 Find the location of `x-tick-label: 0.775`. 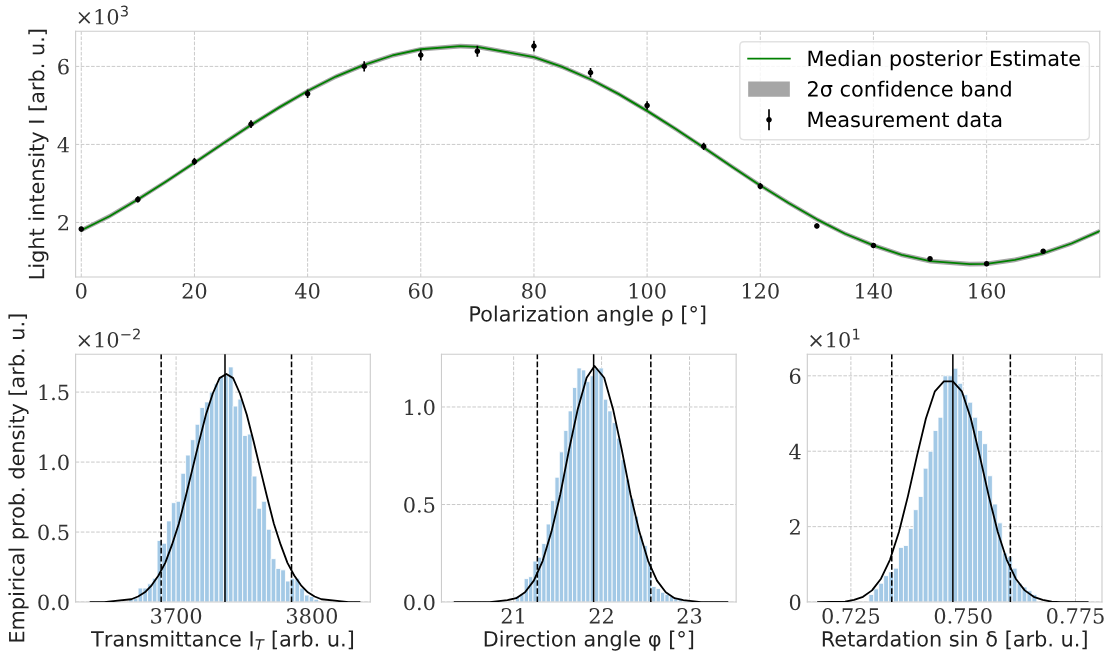

x-tick-label: 0.775 is located at coordinates (1075, 615).